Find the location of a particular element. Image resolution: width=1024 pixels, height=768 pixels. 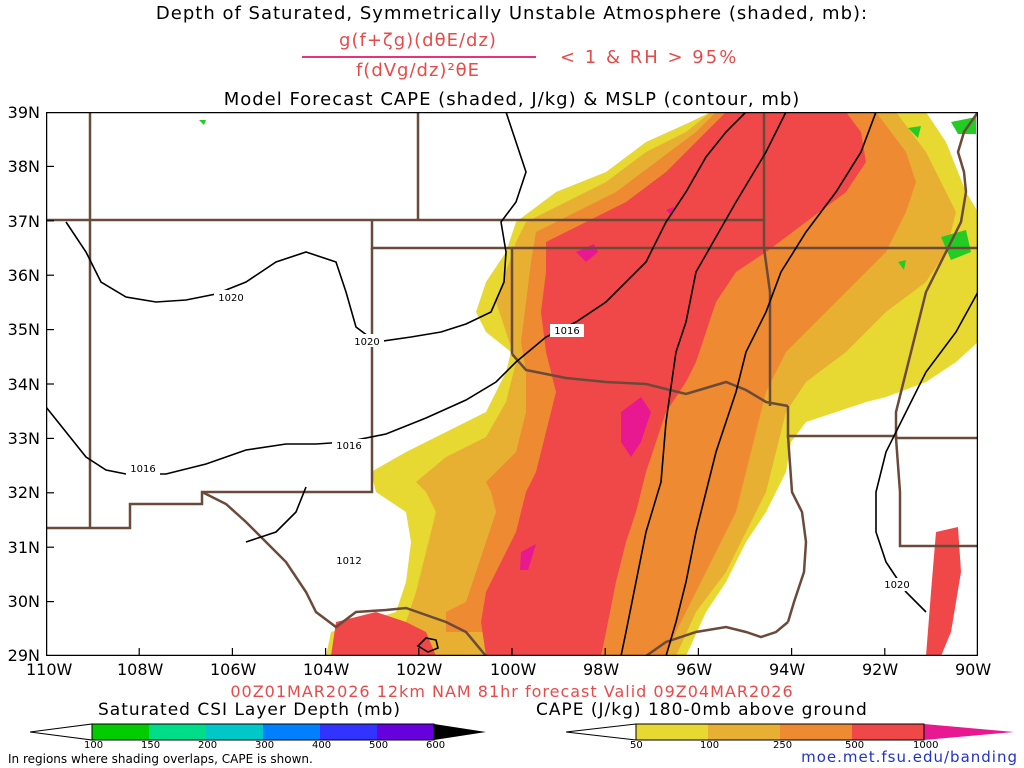

source-url: moe.met.fsu.edu/banding is located at coordinates (909, 757).